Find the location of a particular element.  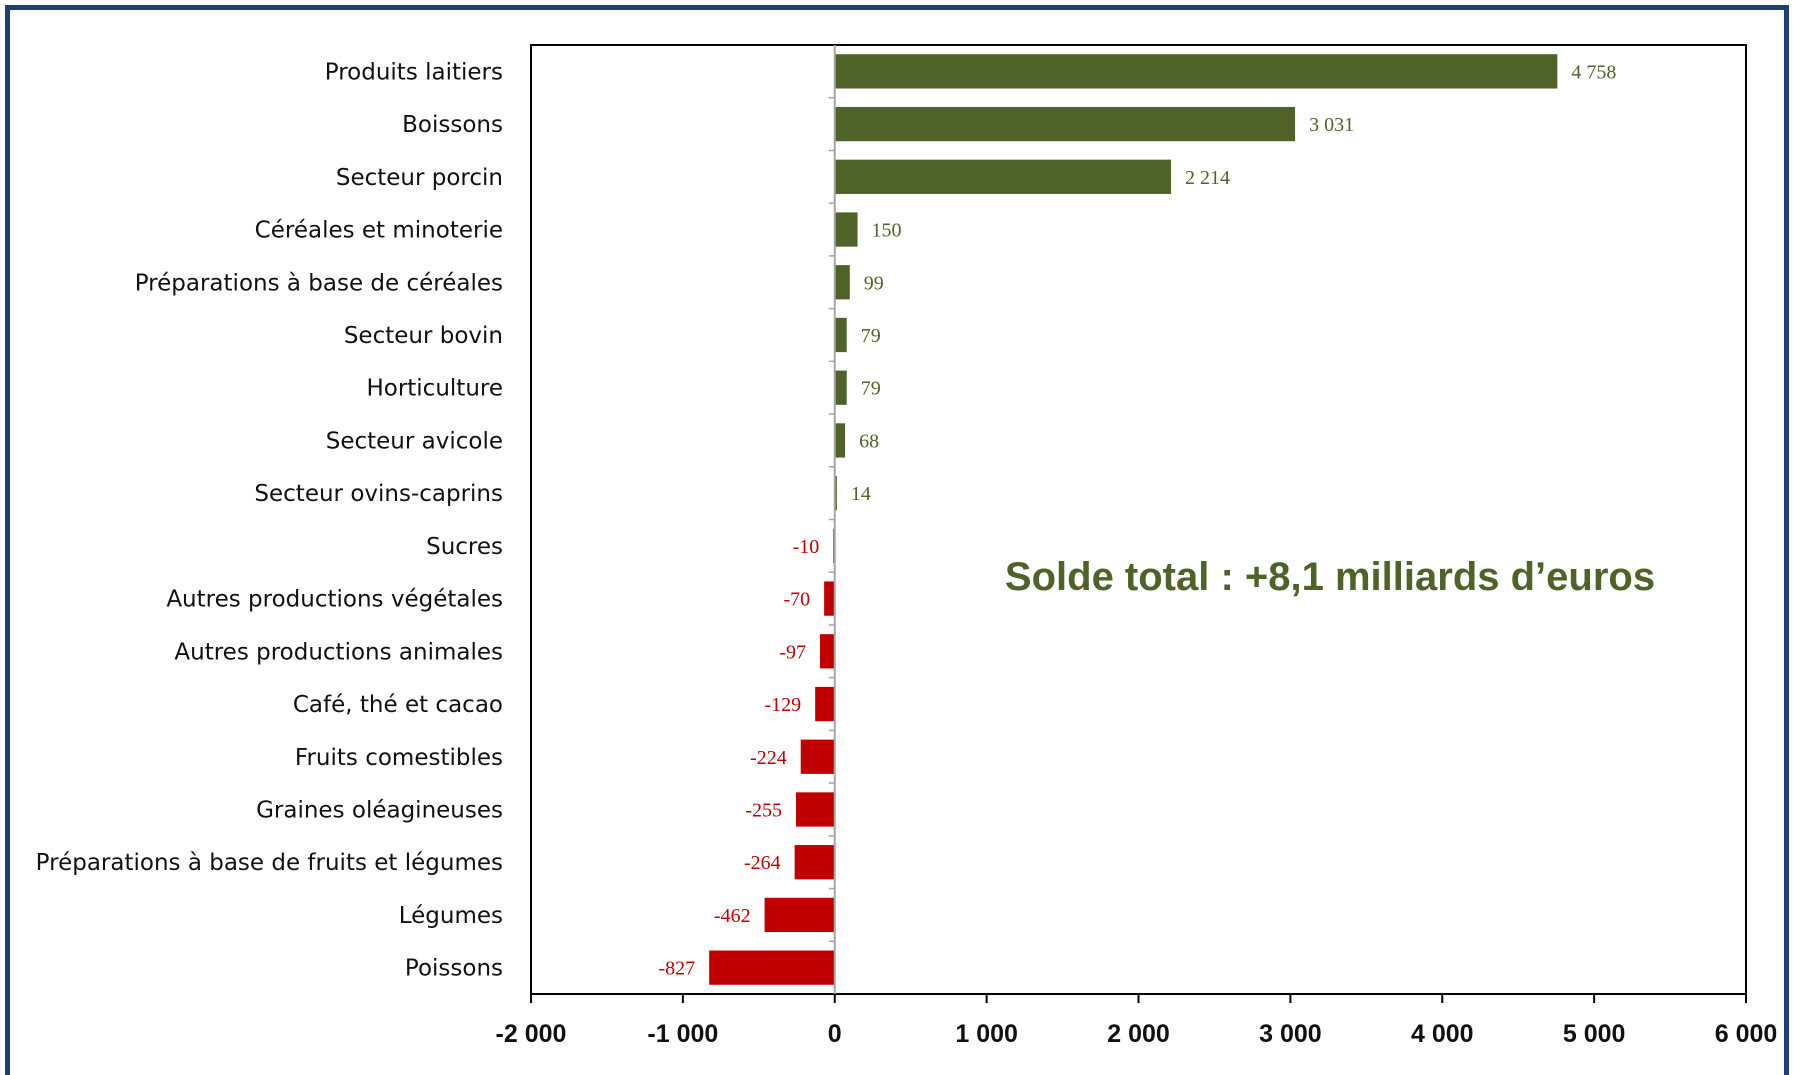

value-label: 99 is located at coordinates (874, 283).